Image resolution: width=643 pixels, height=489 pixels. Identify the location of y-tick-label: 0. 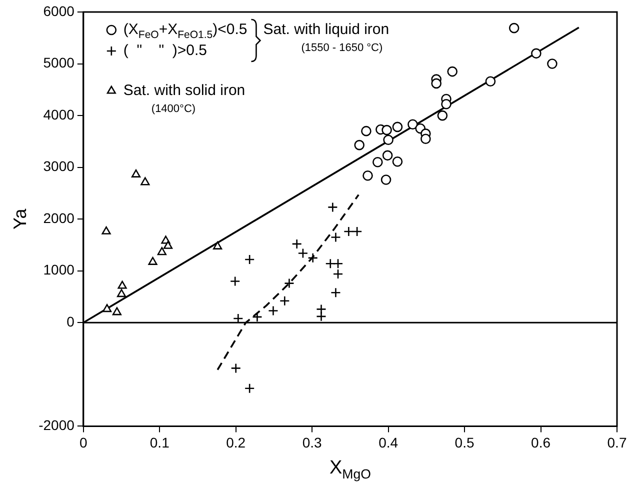
(70, 322).